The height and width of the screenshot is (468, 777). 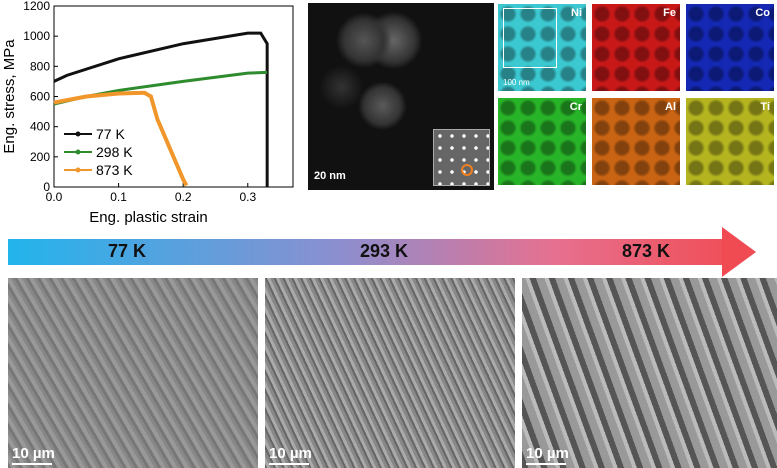 What do you see at coordinates (401, 96) in the screenshot?
I see `tem-dark-field-image: 20 nm` at bounding box center [401, 96].